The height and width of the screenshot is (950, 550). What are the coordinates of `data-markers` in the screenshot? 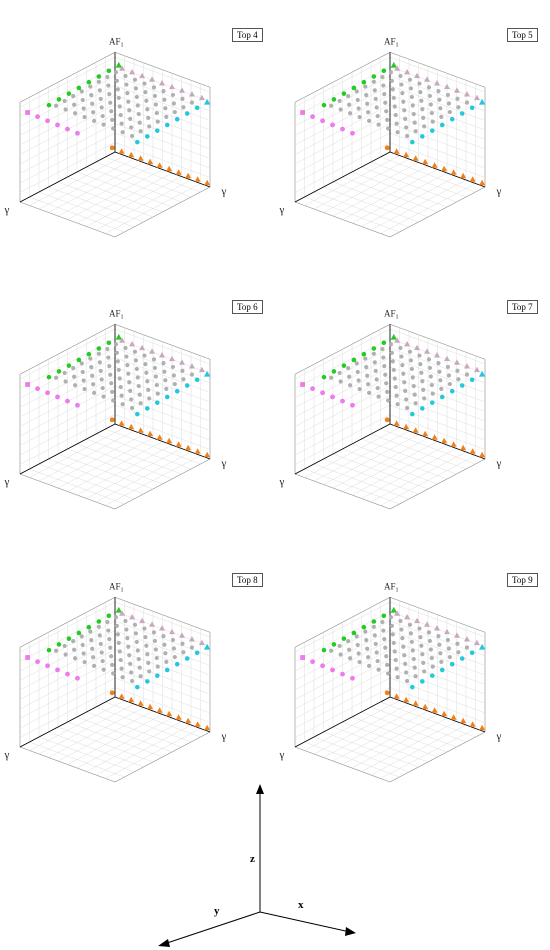 It's located at (393, 395).